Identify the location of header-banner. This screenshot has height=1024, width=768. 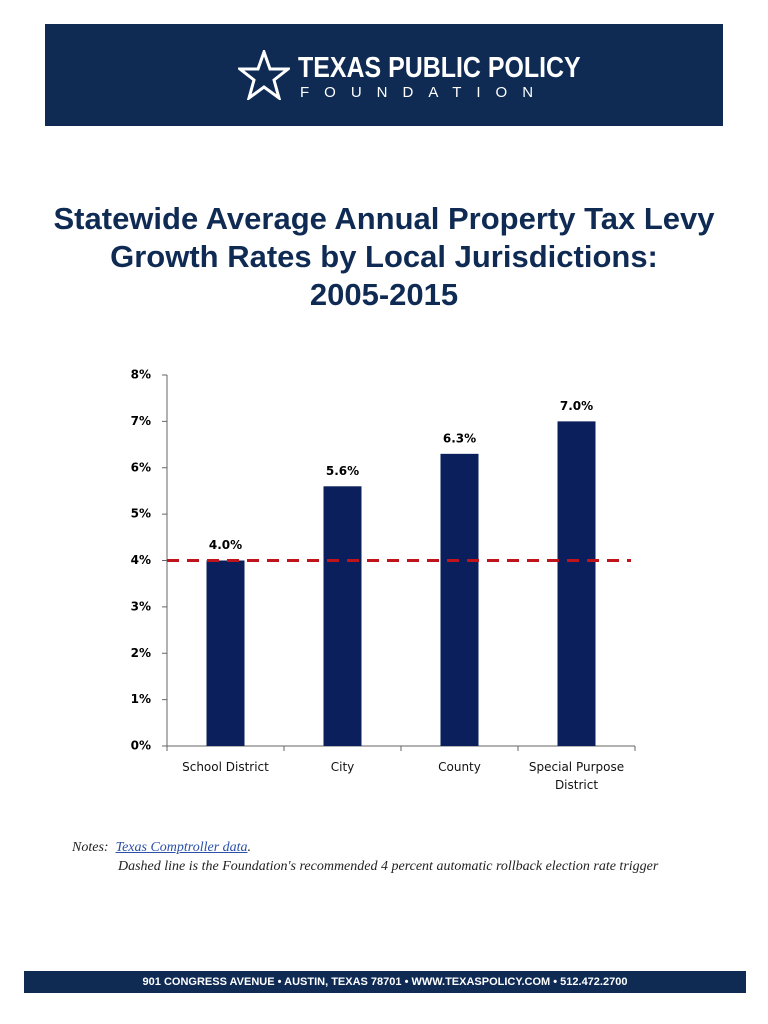
(384, 75).